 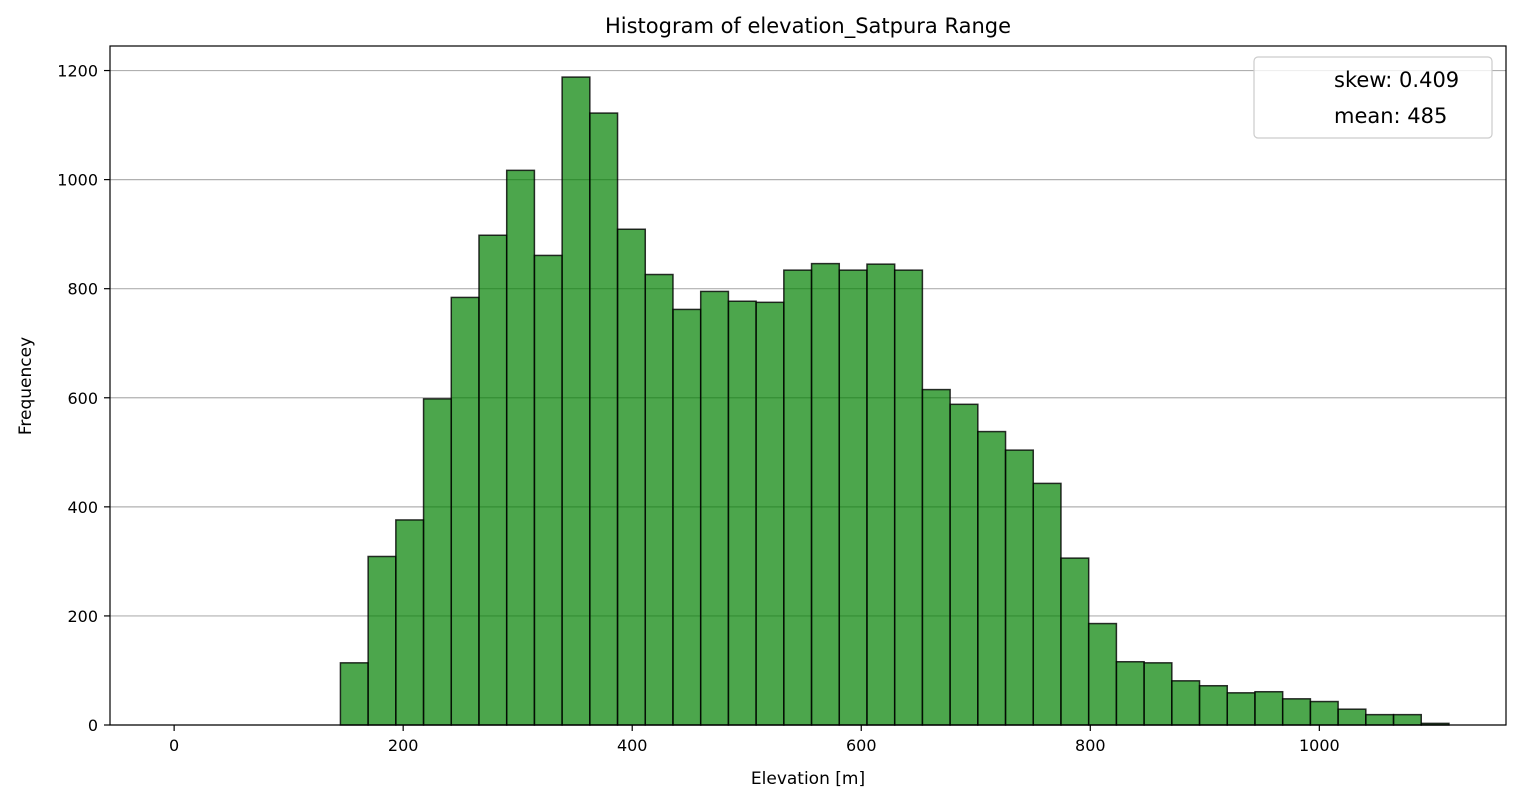 I want to click on x-tick-label: 400, so click(x=632, y=745).